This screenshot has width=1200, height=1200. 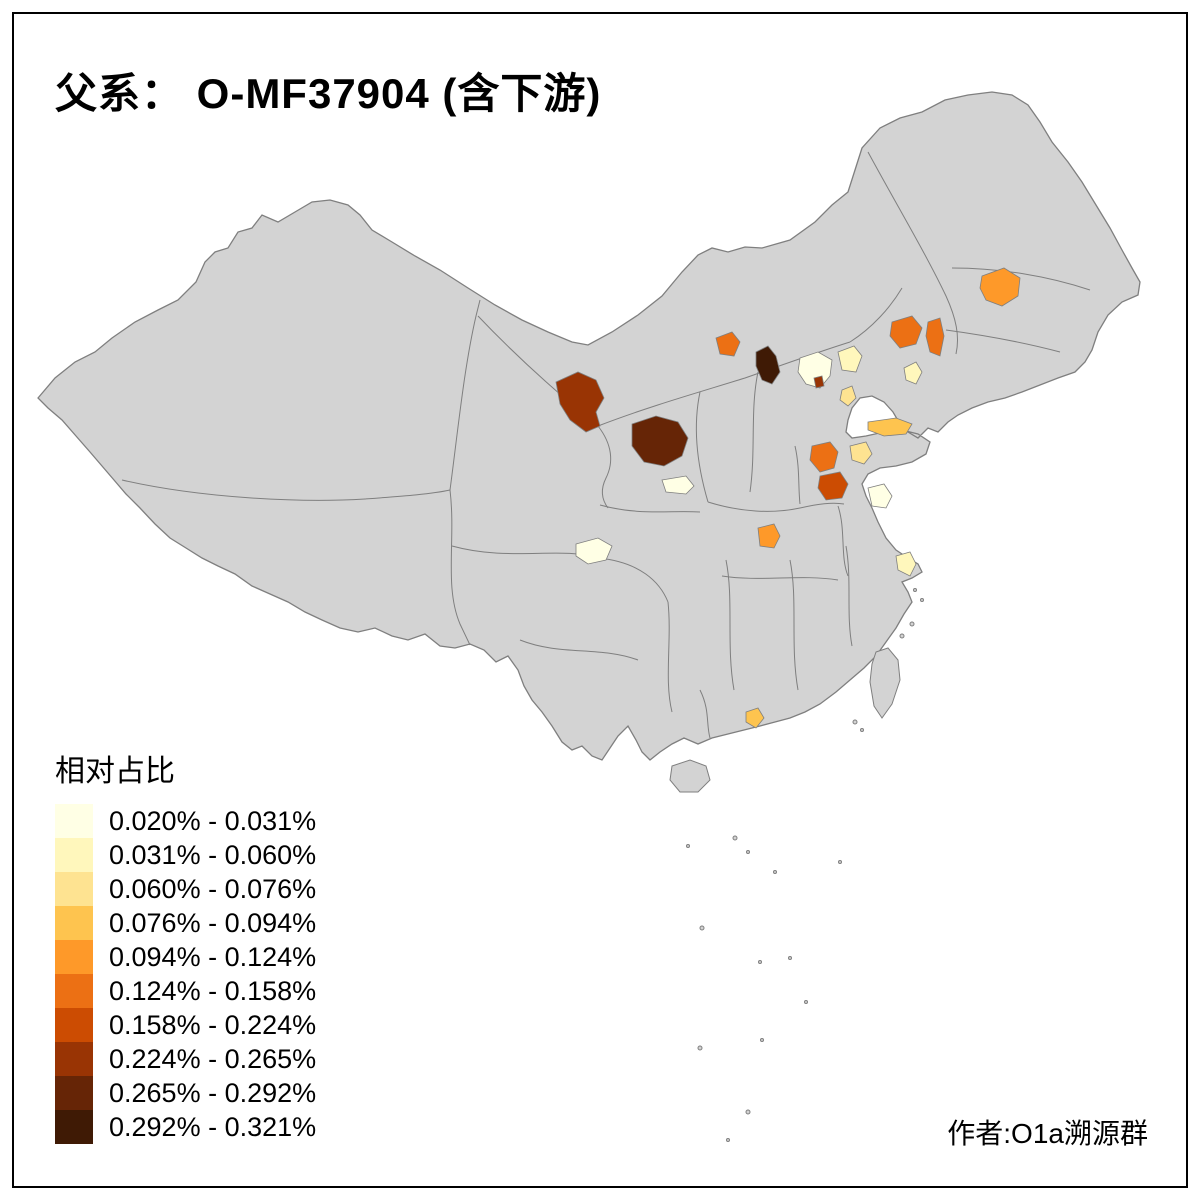 What do you see at coordinates (213, 990) in the screenshot?
I see `legend-label: 0.124% - 0.158%` at bounding box center [213, 990].